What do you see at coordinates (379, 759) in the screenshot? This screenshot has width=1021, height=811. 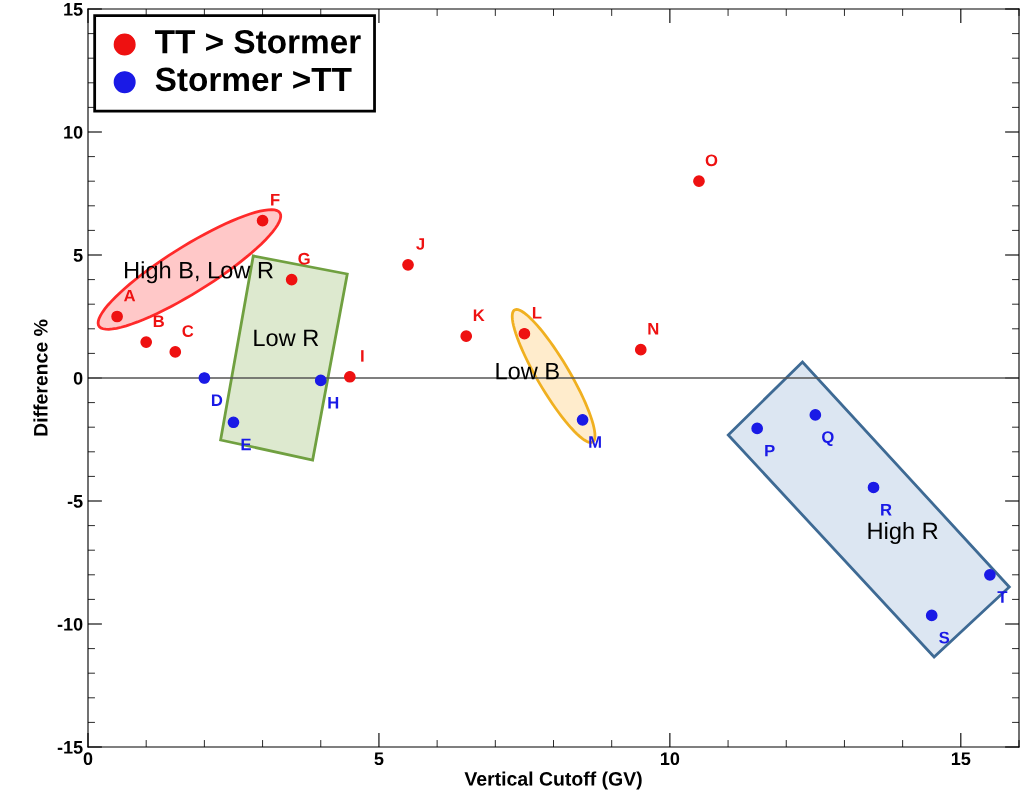 I see `x-tick-label: 5` at bounding box center [379, 759].